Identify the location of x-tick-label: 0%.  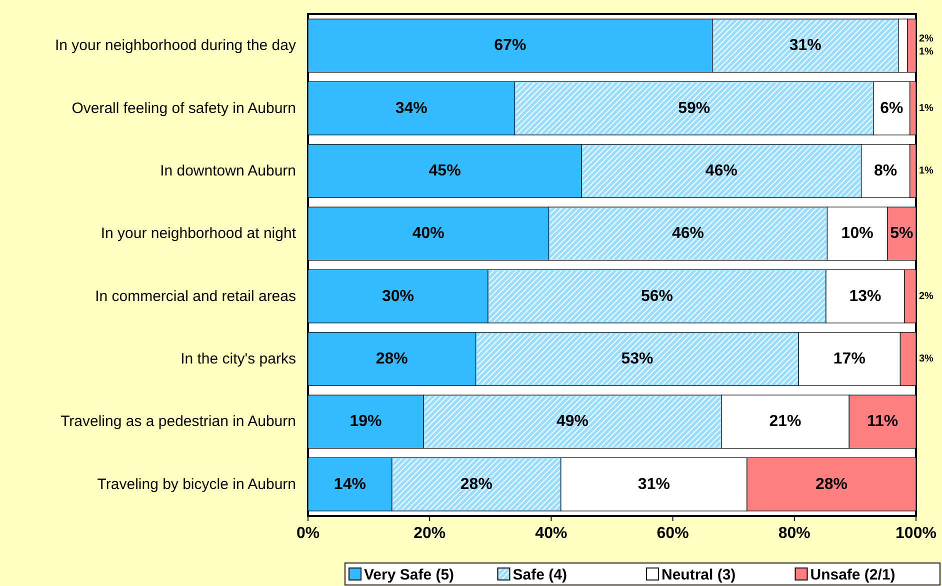
(308, 533).